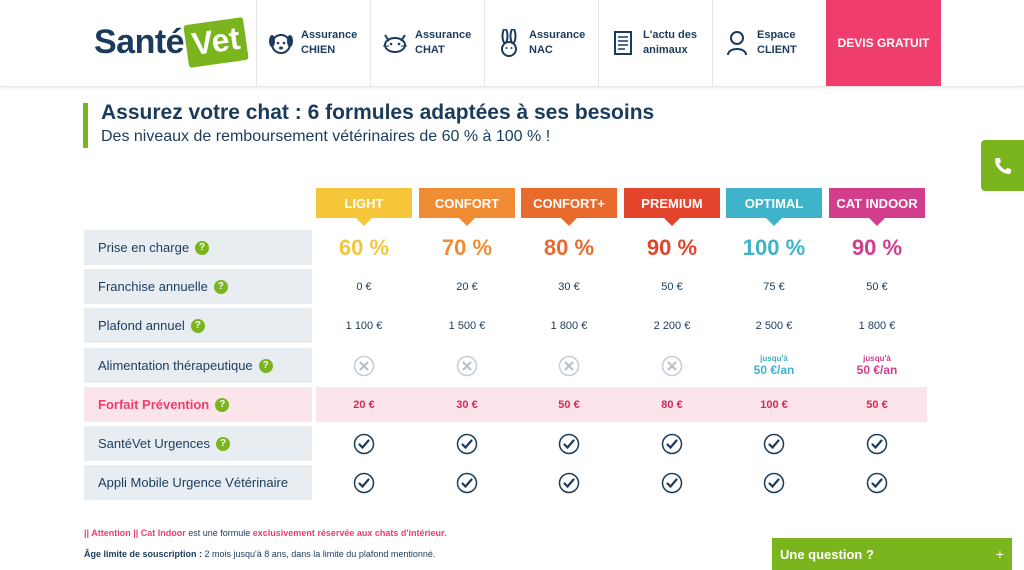 This screenshot has height=570, width=1024. Describe the element at coordinates (198, 443) in the screenshot. I see `row-label-urgences: SantéVet Urgences?` at that location.